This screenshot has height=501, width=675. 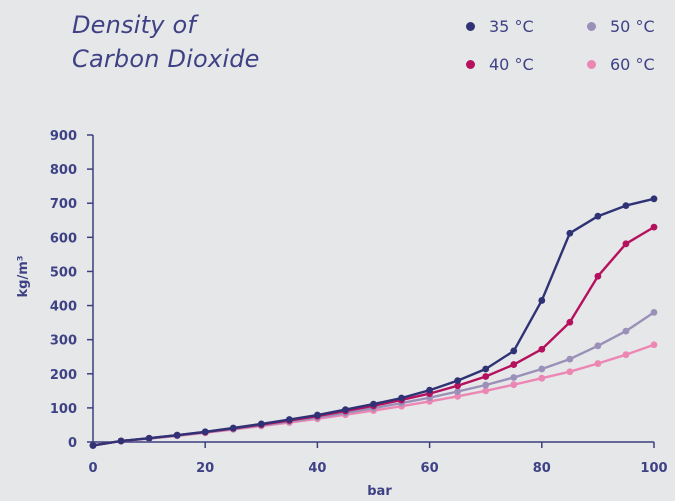 What do you see at coordinates (653, 468) in the screenshot?
I see `x-tick-label-100: 100` at bounding box center [653, 468].